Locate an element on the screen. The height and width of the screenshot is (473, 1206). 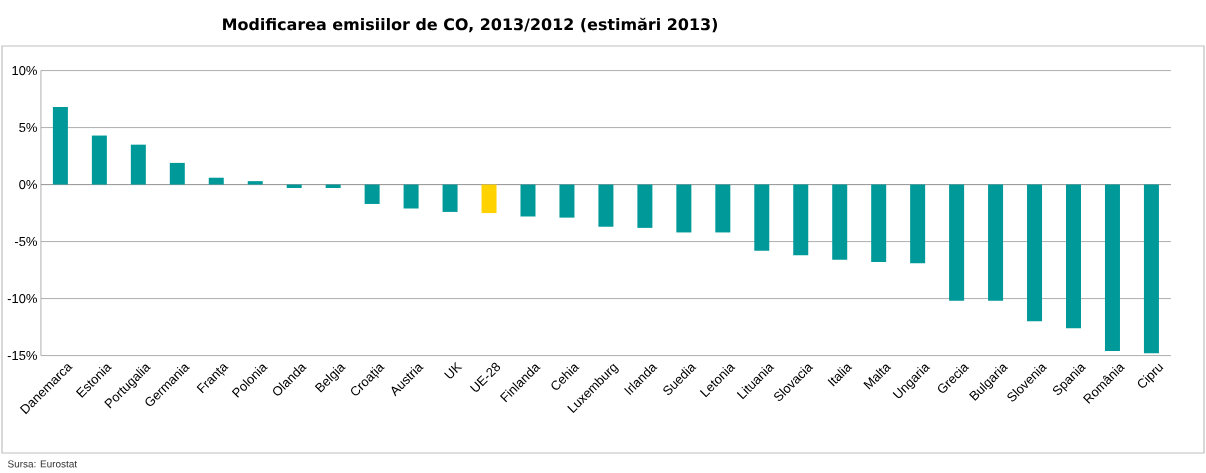
y-tick-label: 10% is located at coordinates (24, 70).